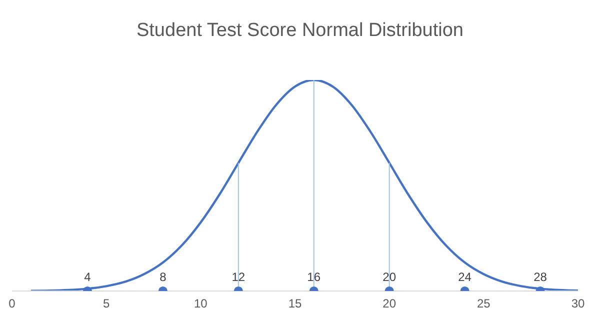 The image size is (600, 327). Describe the element at coordinates (300, 31) in the screenshot. I see `chart-title: Student Test Score Normal Distribution` at that location.